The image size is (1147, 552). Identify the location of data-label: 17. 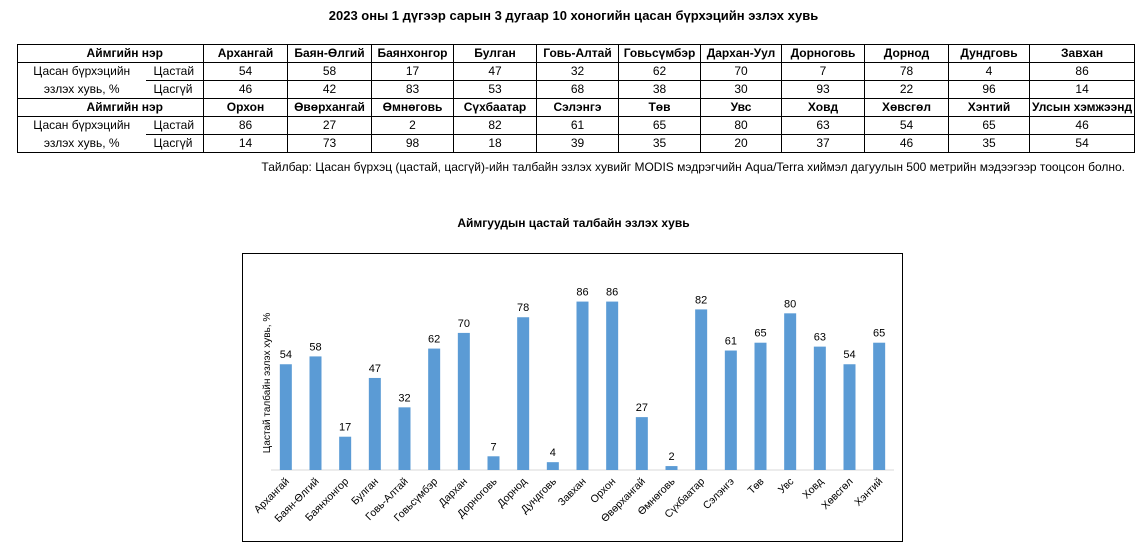
(345, 428).